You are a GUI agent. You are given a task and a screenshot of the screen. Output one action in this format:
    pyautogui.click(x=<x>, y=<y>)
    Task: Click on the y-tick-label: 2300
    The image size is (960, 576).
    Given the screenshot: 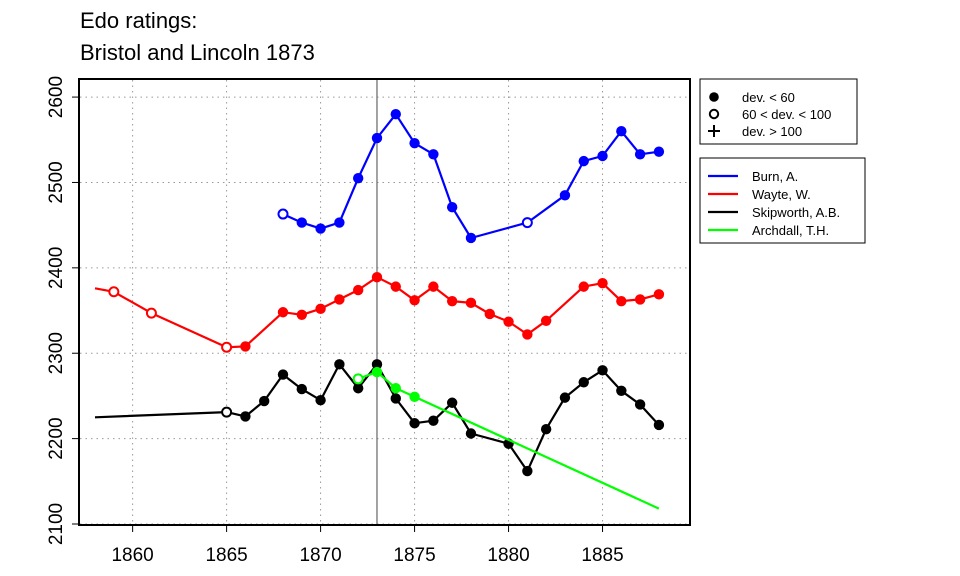 What is the action you would take?
    pyautogui.click(x=56, y=353)
    